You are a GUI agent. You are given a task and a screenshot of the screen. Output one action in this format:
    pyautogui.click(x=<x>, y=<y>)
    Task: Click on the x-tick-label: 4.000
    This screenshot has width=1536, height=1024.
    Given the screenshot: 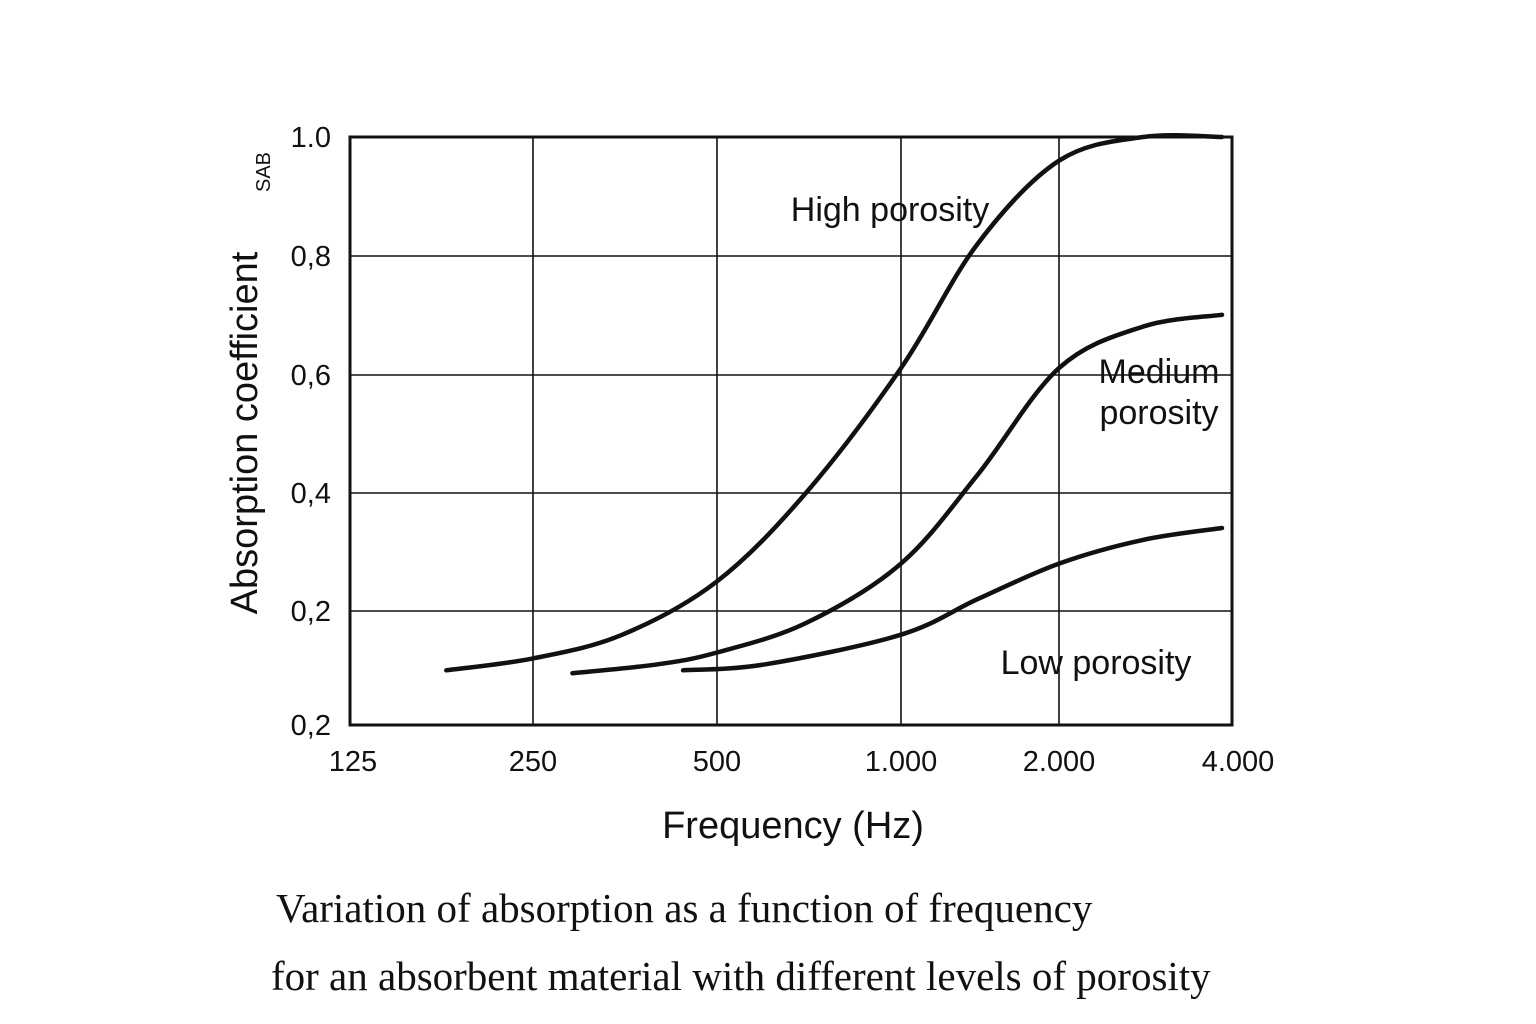 What is the action you would take?
    pyautogui.click(x=1238, y=762)
    